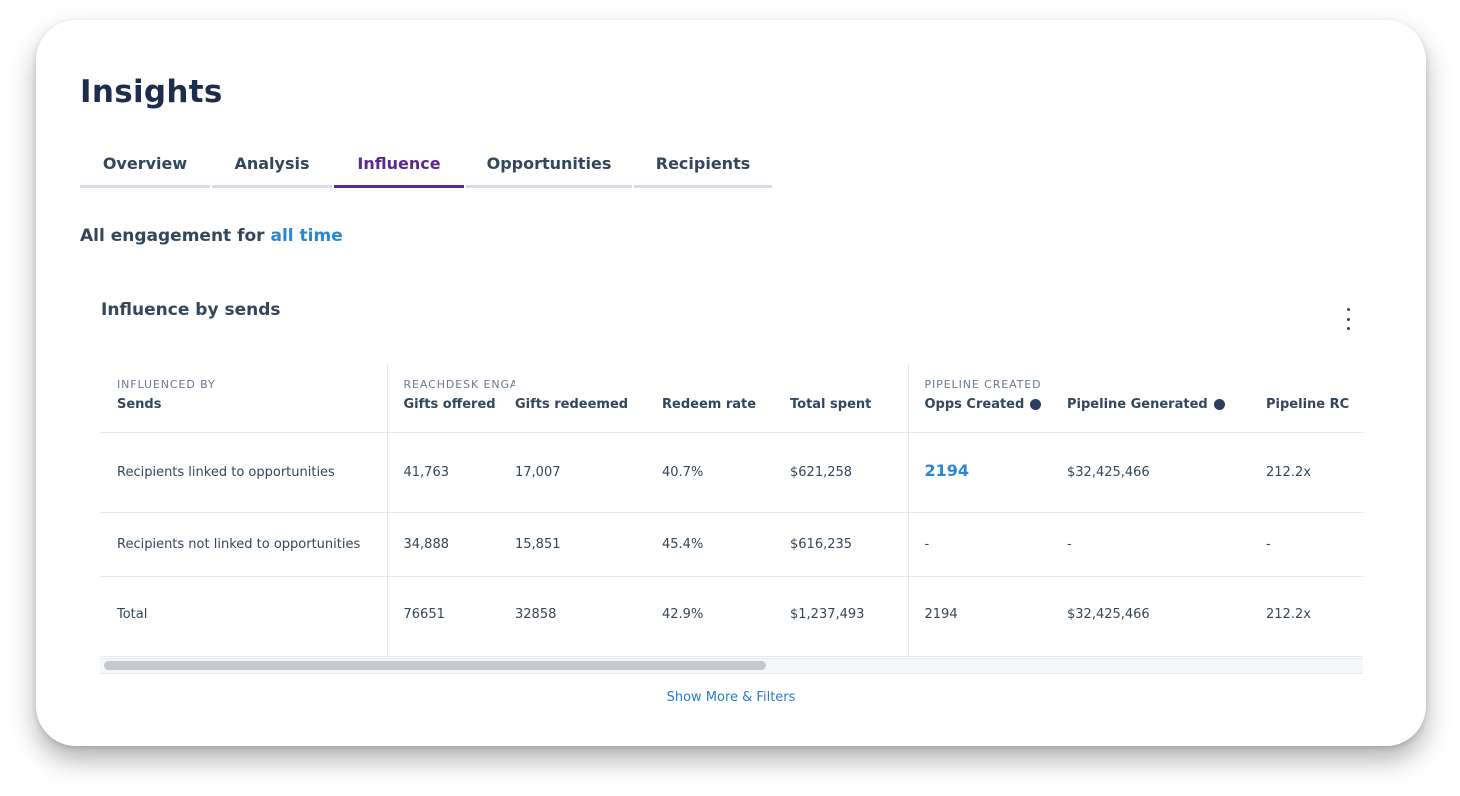 The width and height of the screenshot is (1460, 796). I want to click on col-label-sends: Sends, so click(139, 404).